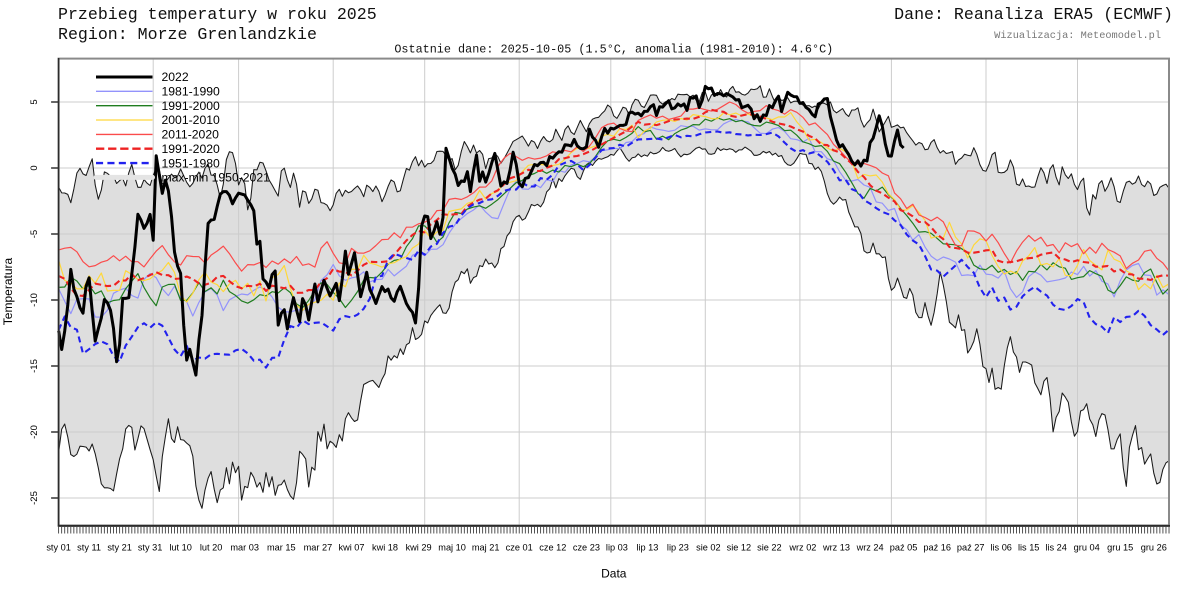 This screenshot has width=1200, height=605. What do you see at coordinates (191, 135) in the screenshot?
I see `svg-text: 2011-2020` at bounding box center [191, 135].